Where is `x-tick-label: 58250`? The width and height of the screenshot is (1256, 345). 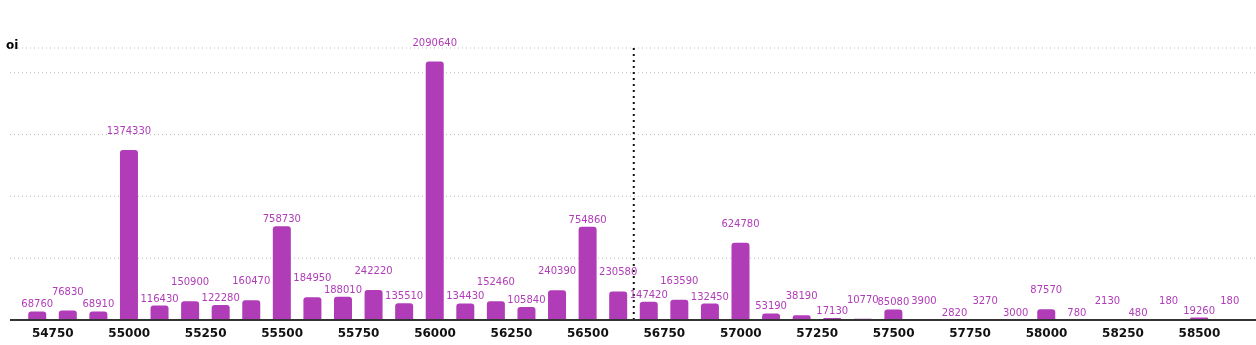
x-tick-label: 58250 is located at coordinates (1123, 332).